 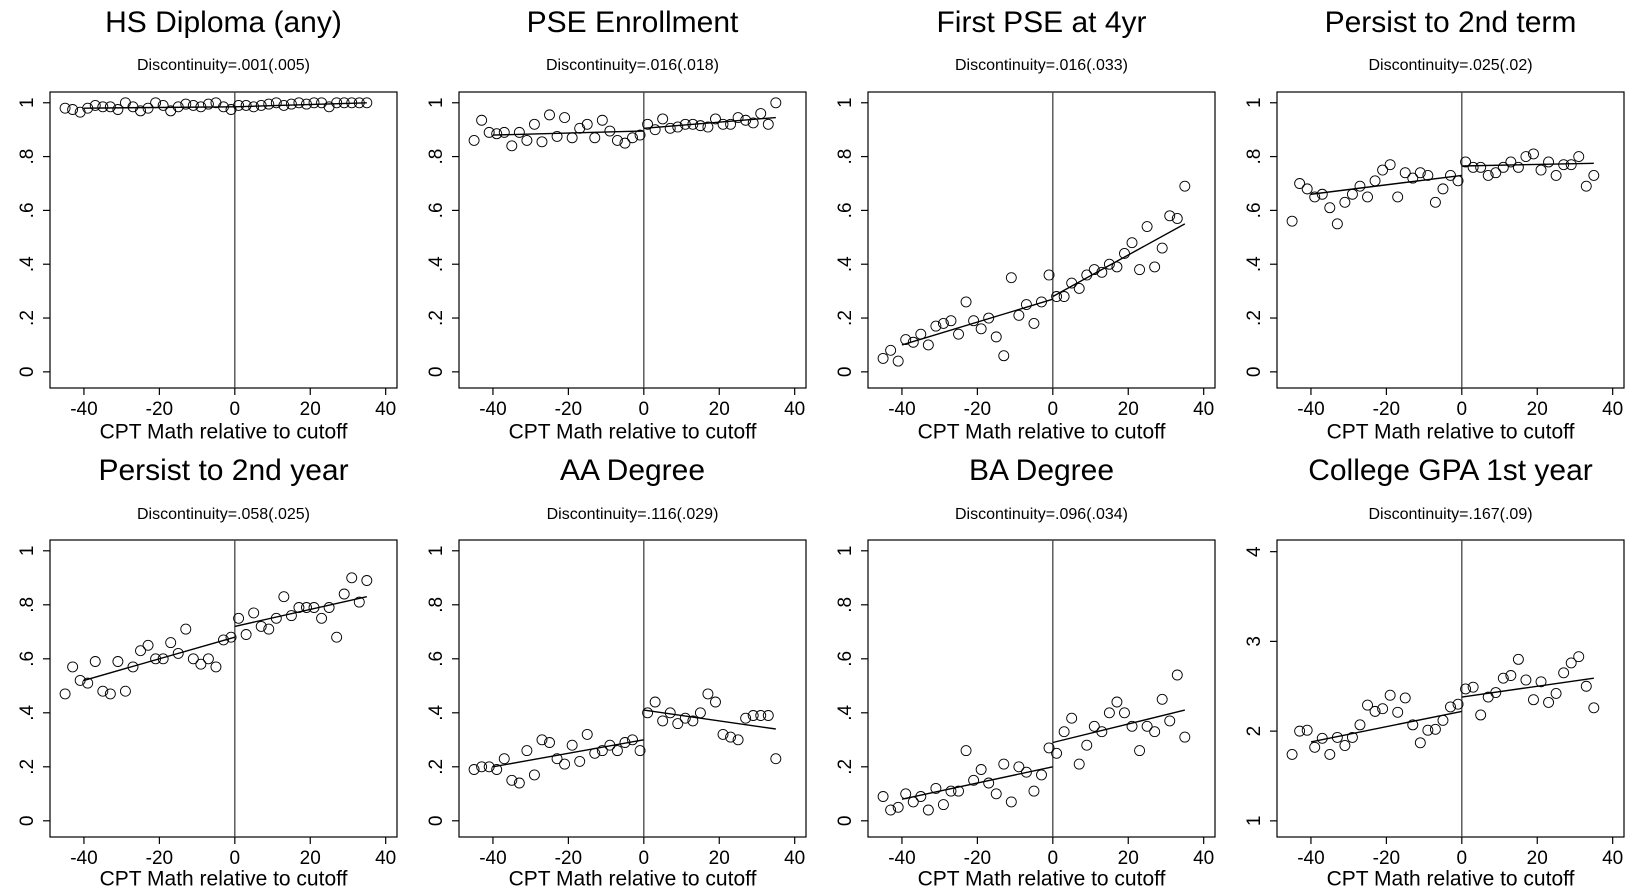 I want to click on panel-title: Persist to 2nd term, so click(x=1451, y=22).